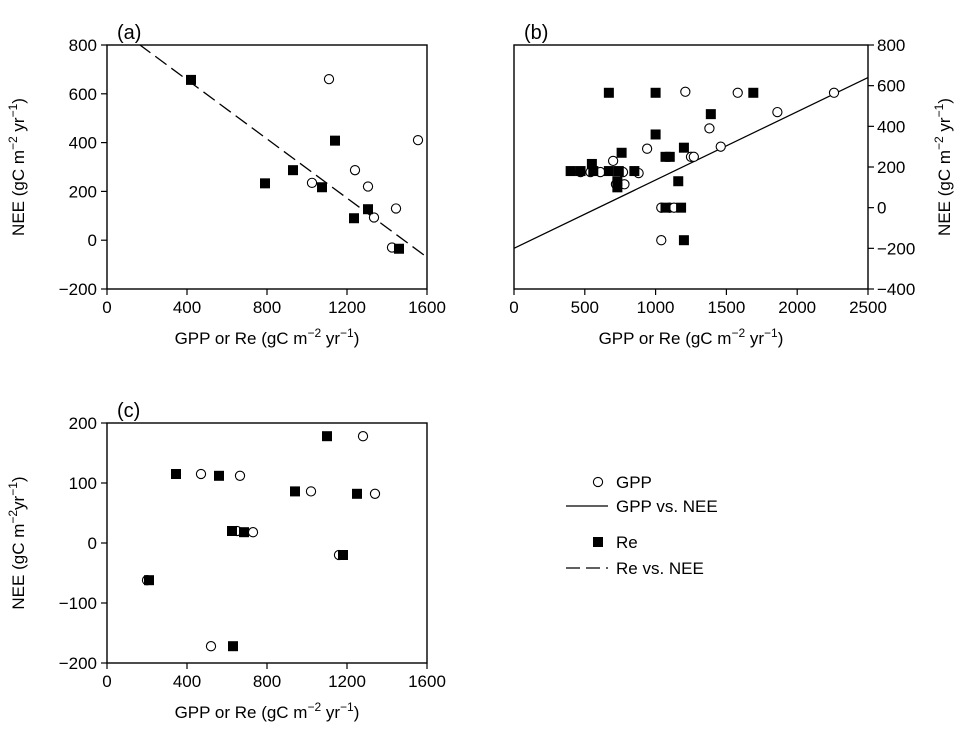 This screenshot has width=963, height=733. I want to click on x-axis-label-exponent: −1, so click(347, 333).